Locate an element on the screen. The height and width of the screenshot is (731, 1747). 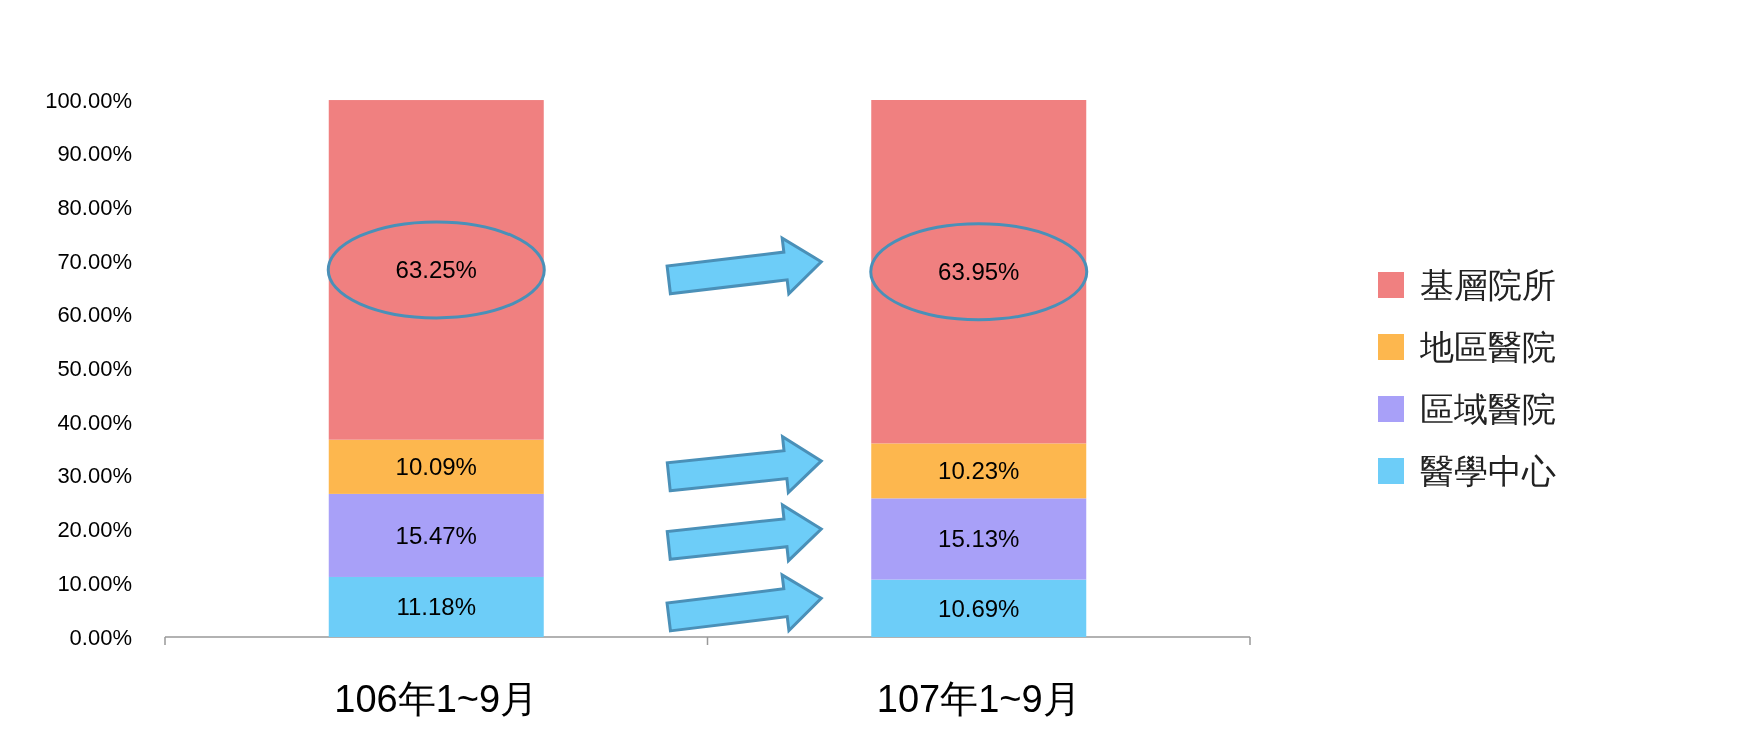
data-label: 63.95% is located at coordinates (979, 272).